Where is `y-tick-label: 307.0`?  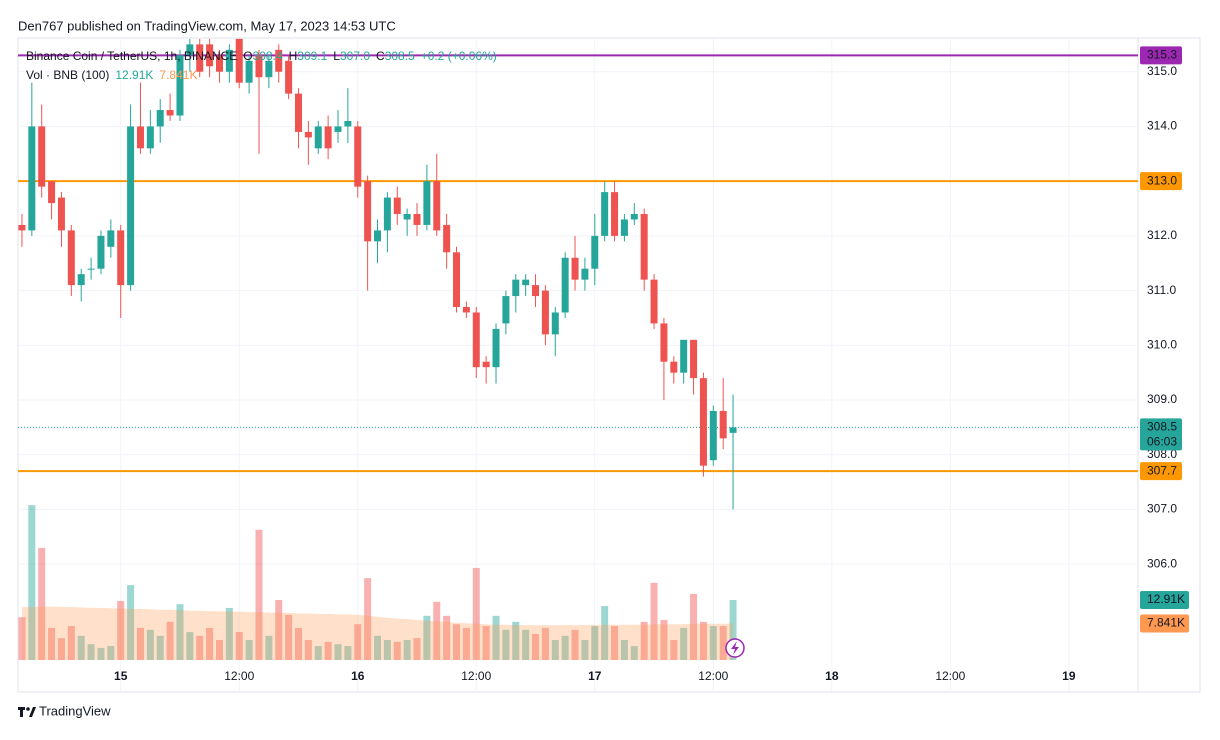 y-tick-label: 307.0 is located at coordinates (1162, 509).